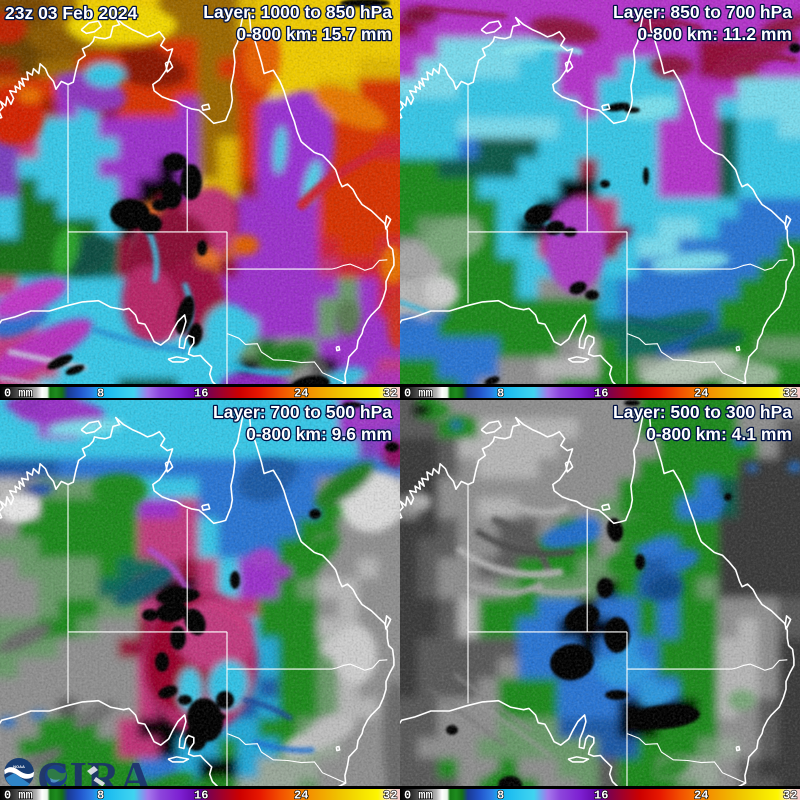  What do you see at coordinates (714, 34) in the screenshot?
I see `svg-text: 0-800 km: 11.2 mm` at bounding box center [714, 34].